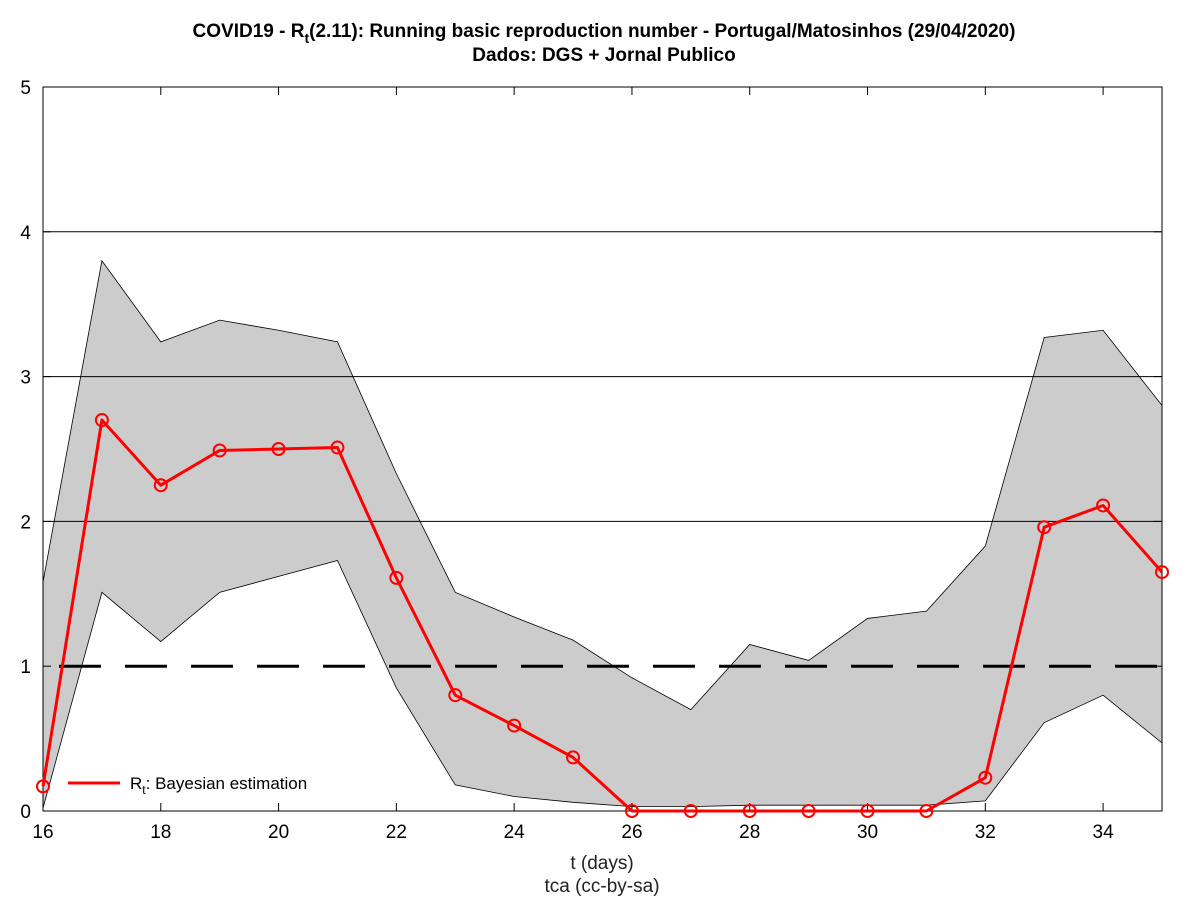 This screenshot has width=1200, height=900. I want to click on x-tick-label: 16, so click(42, 832).